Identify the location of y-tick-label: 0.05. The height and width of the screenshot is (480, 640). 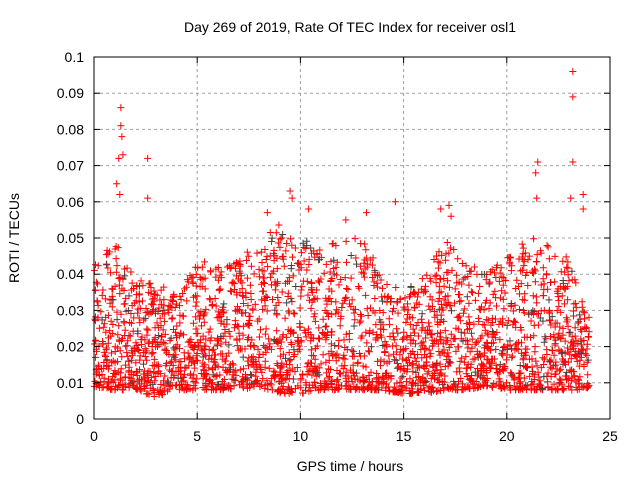
(70, 238).